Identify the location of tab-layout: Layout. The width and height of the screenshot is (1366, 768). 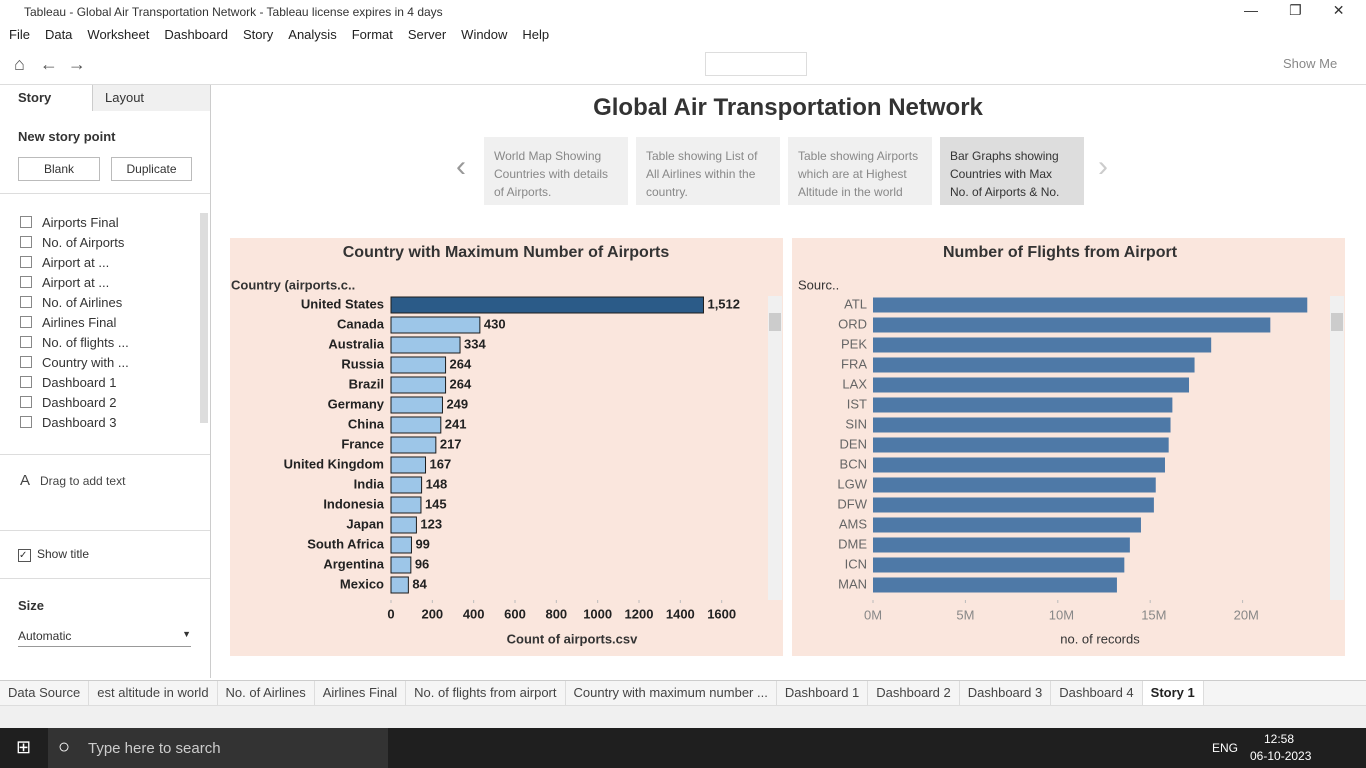
(151, 98).